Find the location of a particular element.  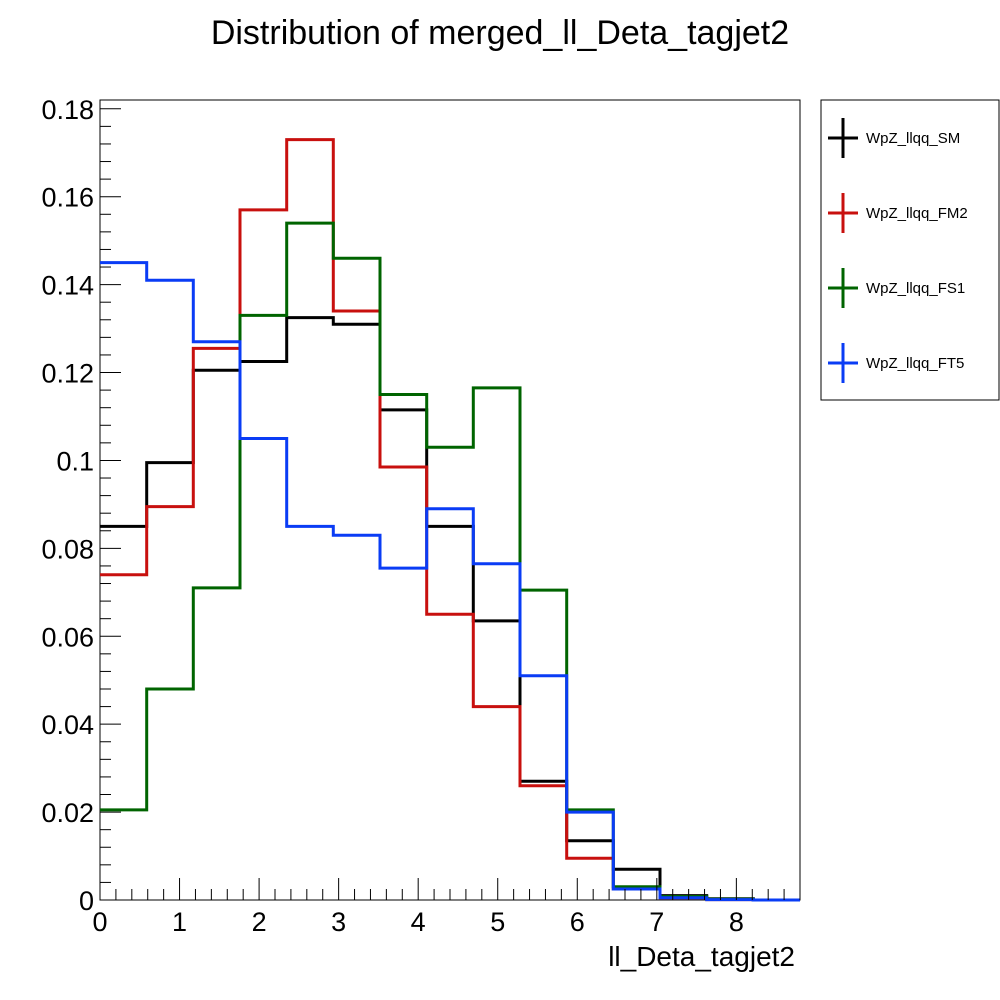

y-tick-label: 0.08 is located at coordinates (67, 549).